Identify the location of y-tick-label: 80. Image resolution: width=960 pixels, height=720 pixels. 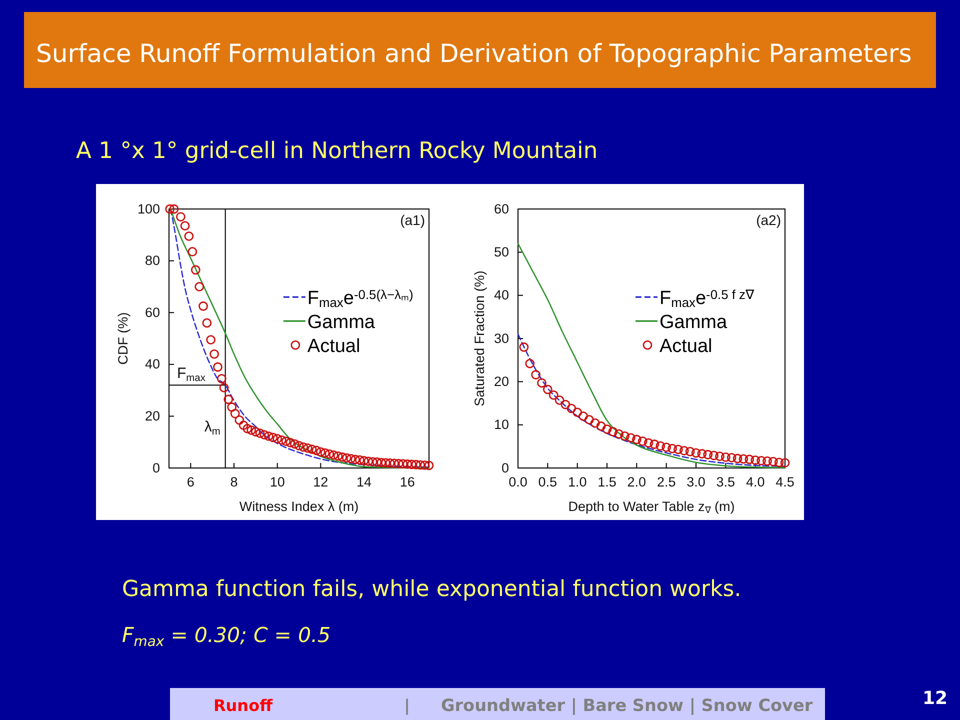
(152, 260).